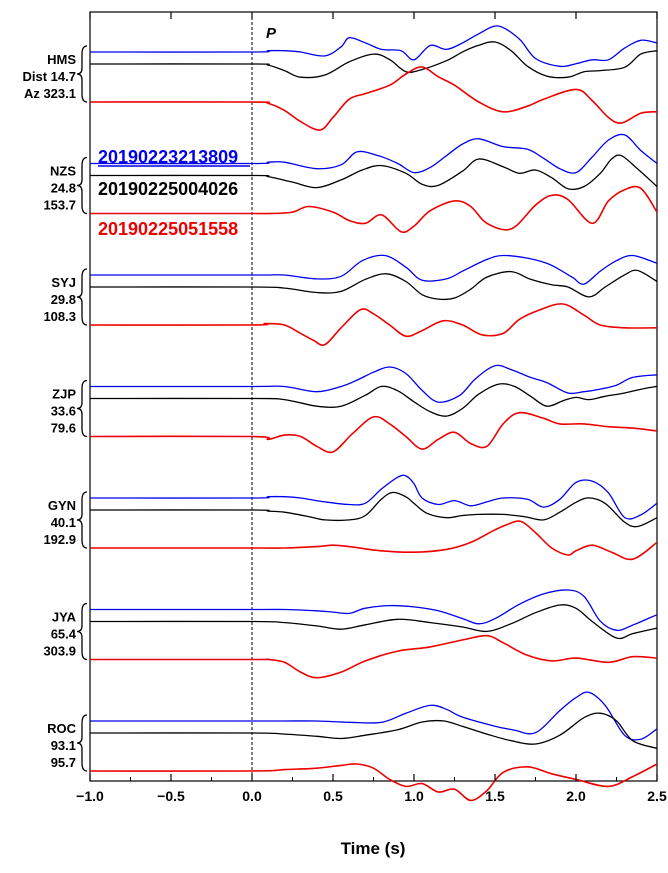  I want to click on p-phase-label: P, so click(271, 33).